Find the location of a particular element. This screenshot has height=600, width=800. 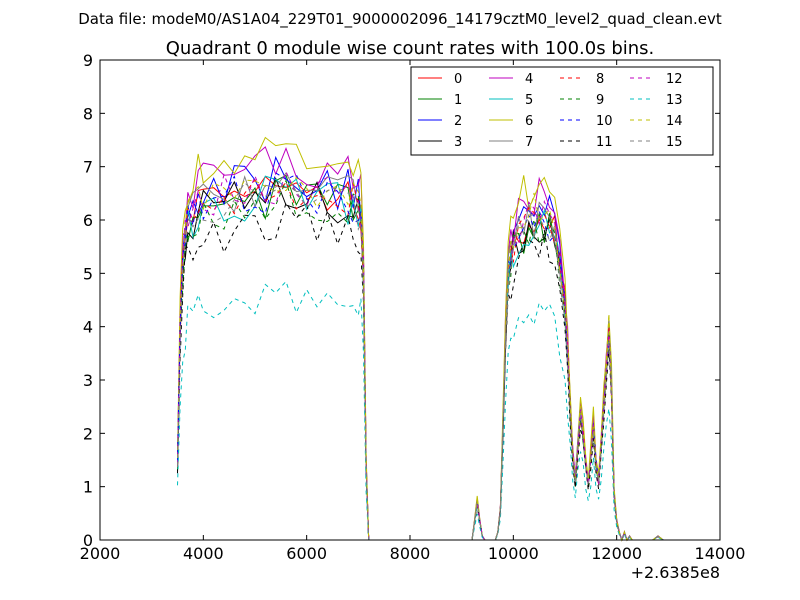

legend-label-5: 5 is located at coordinates (529, 100).